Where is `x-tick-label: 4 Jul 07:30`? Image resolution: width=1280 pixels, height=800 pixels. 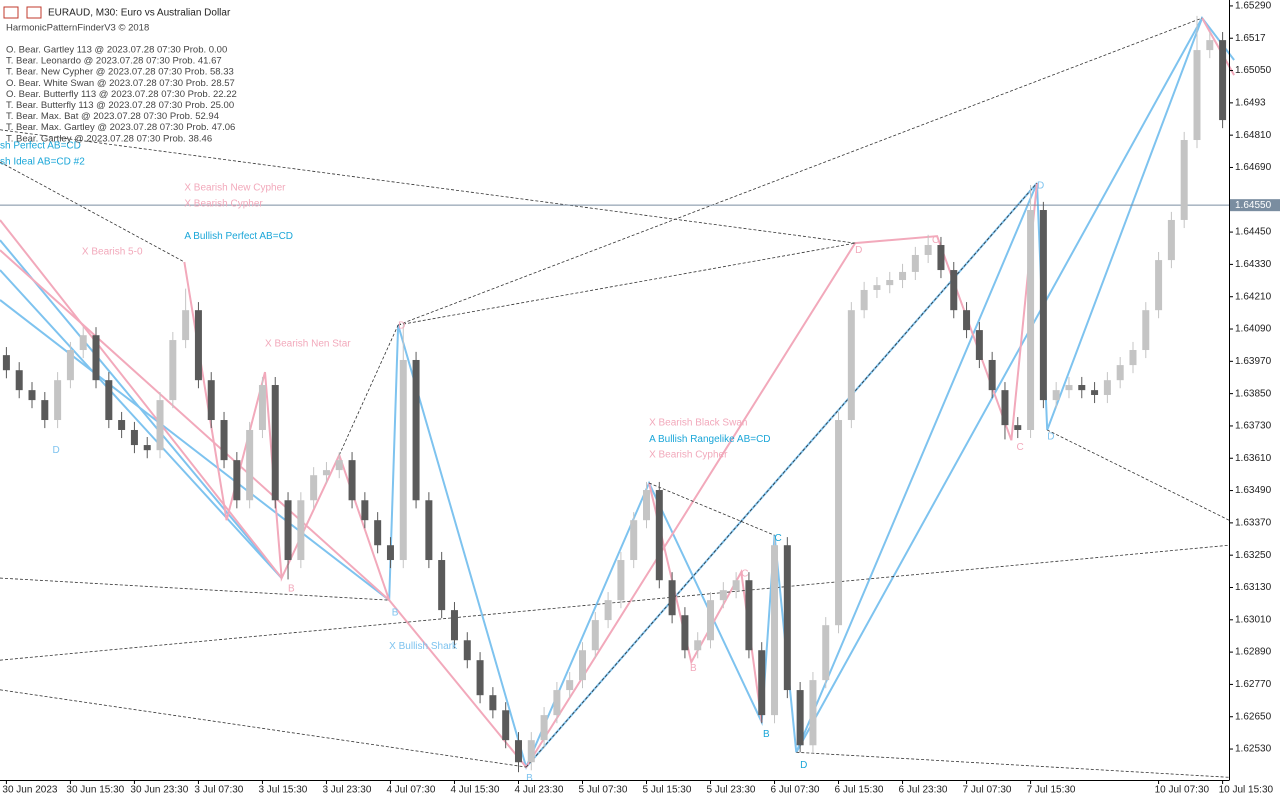
x-tick-label: 4 Jul 07:30 is located at coordinates (410, 790).